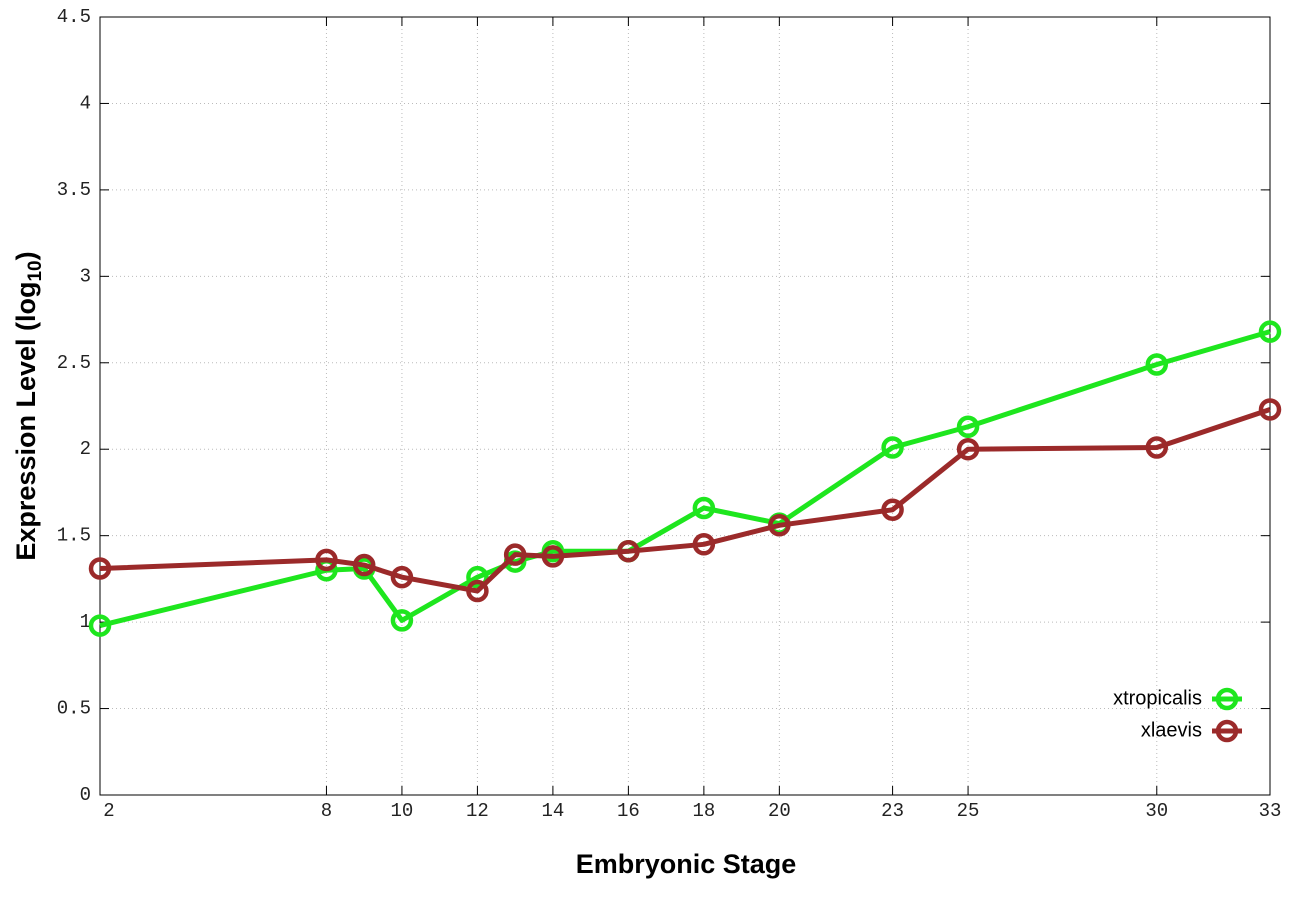  Describe the element at coordinates (402, 811) in the screenshot. I see `x-tick-label: 10` at that location.